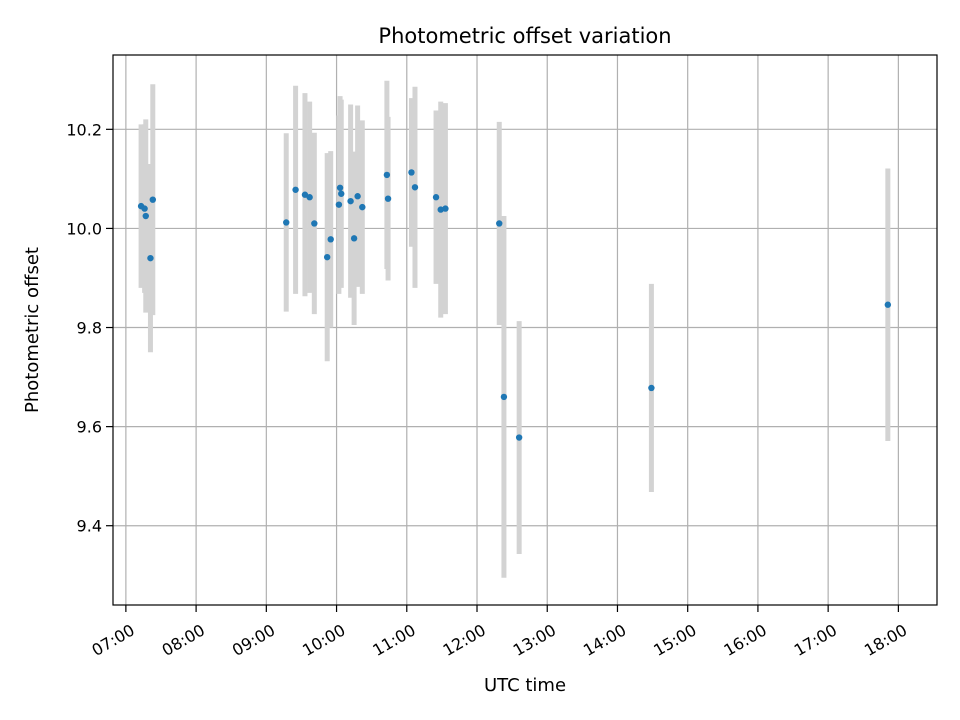 The height and width of the screenshot is (720, 960). Describe the element at coordinates (524, 36) in the screenshot. I see `chart-title: Photometric offset variation` at that location.